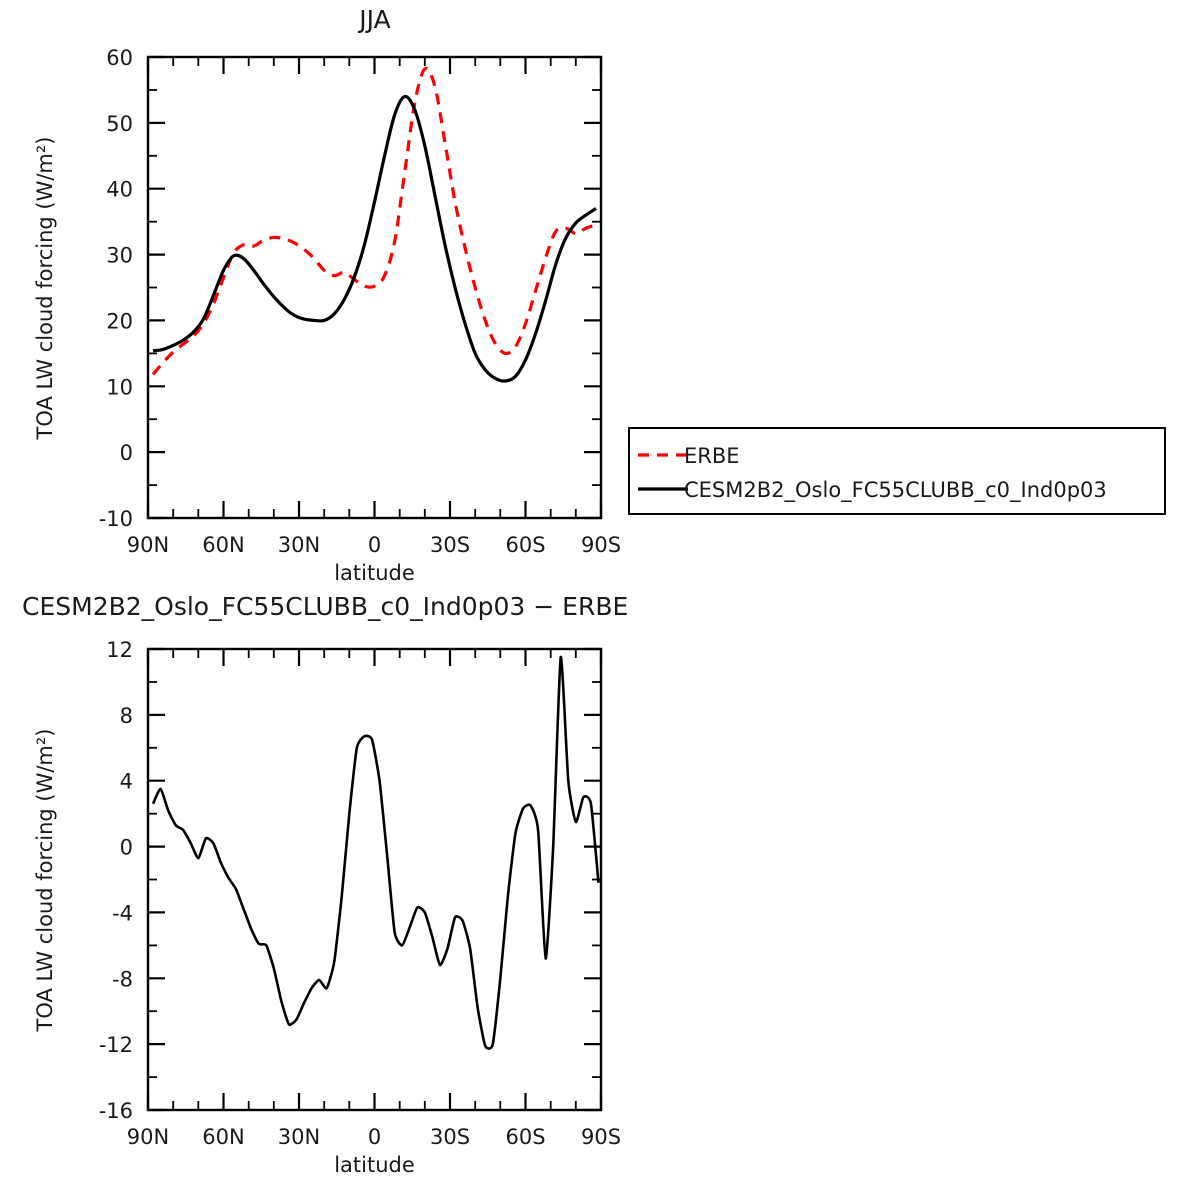  What do you see at coordinates (712, 456) in the screenshot?
I see `legend-label-erbe: ERBE` at bounding box center [712, 456].